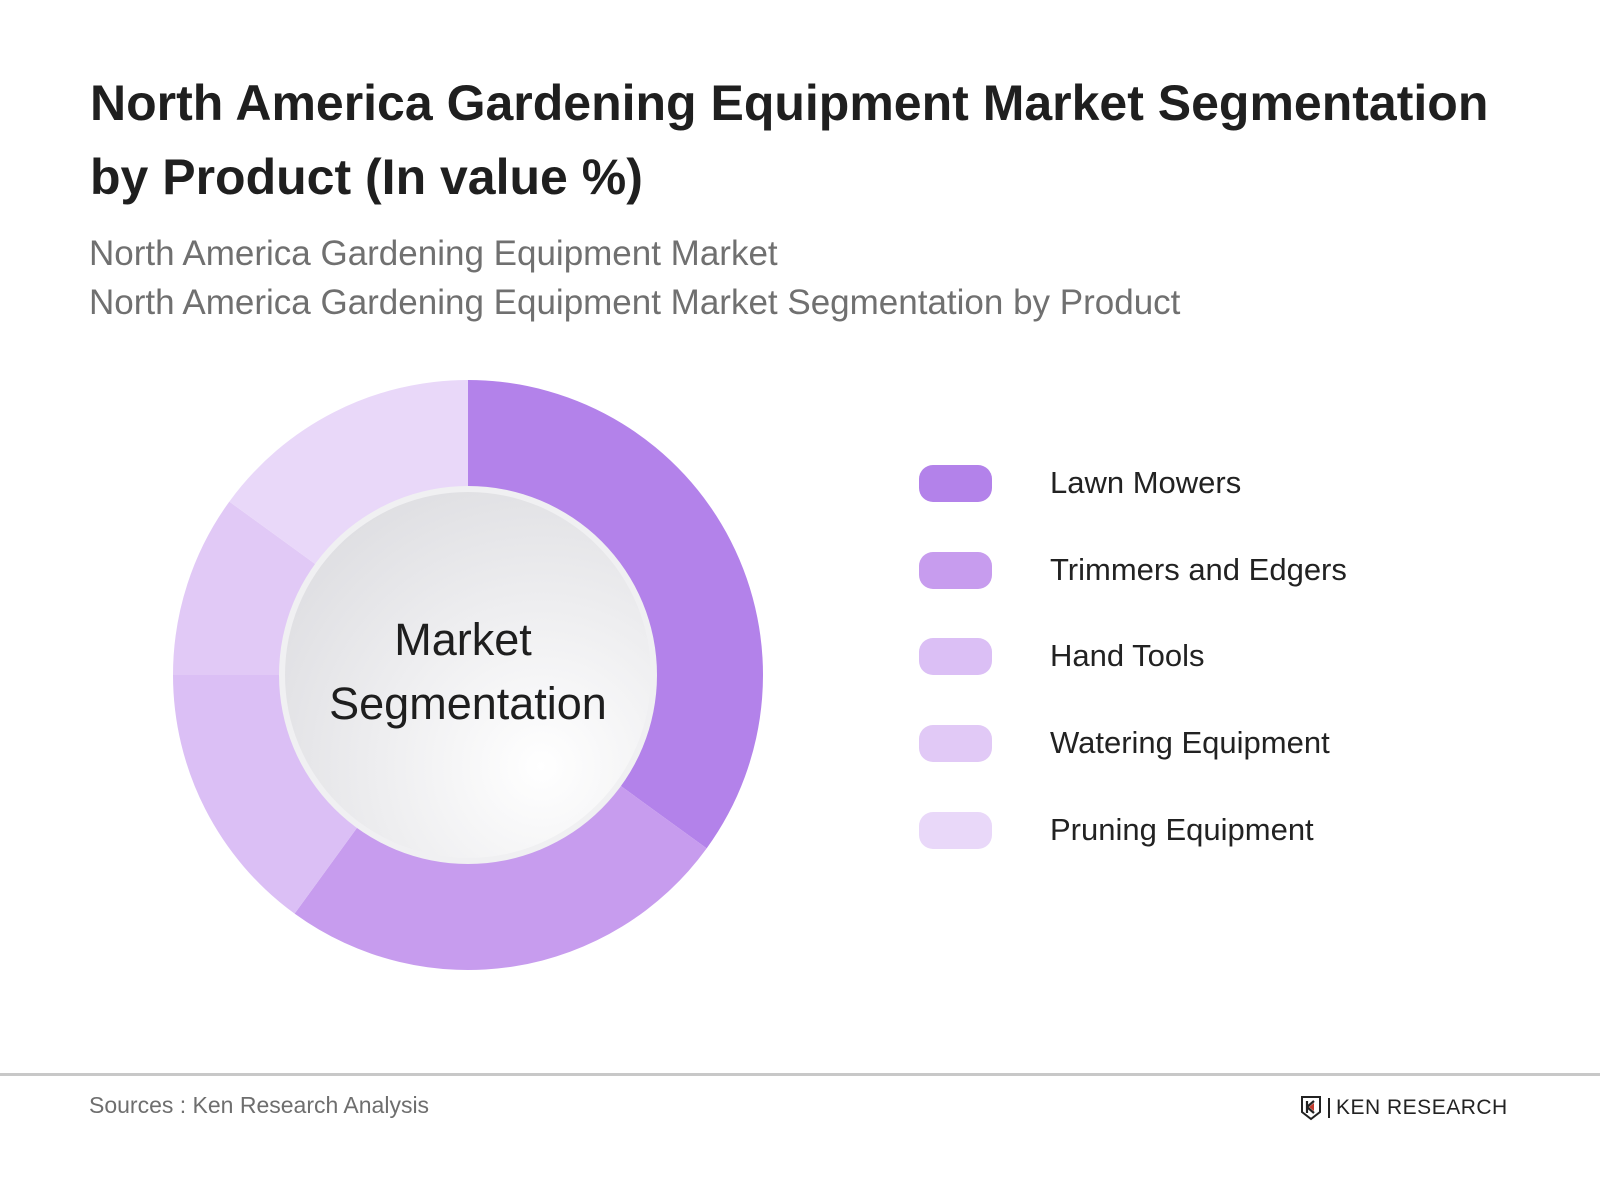  What do you see at coordinates (433, 253) in the screenshot?
I see `subtitle-market: North America Gardening Equipment Market` at bounding box center [433, 253].